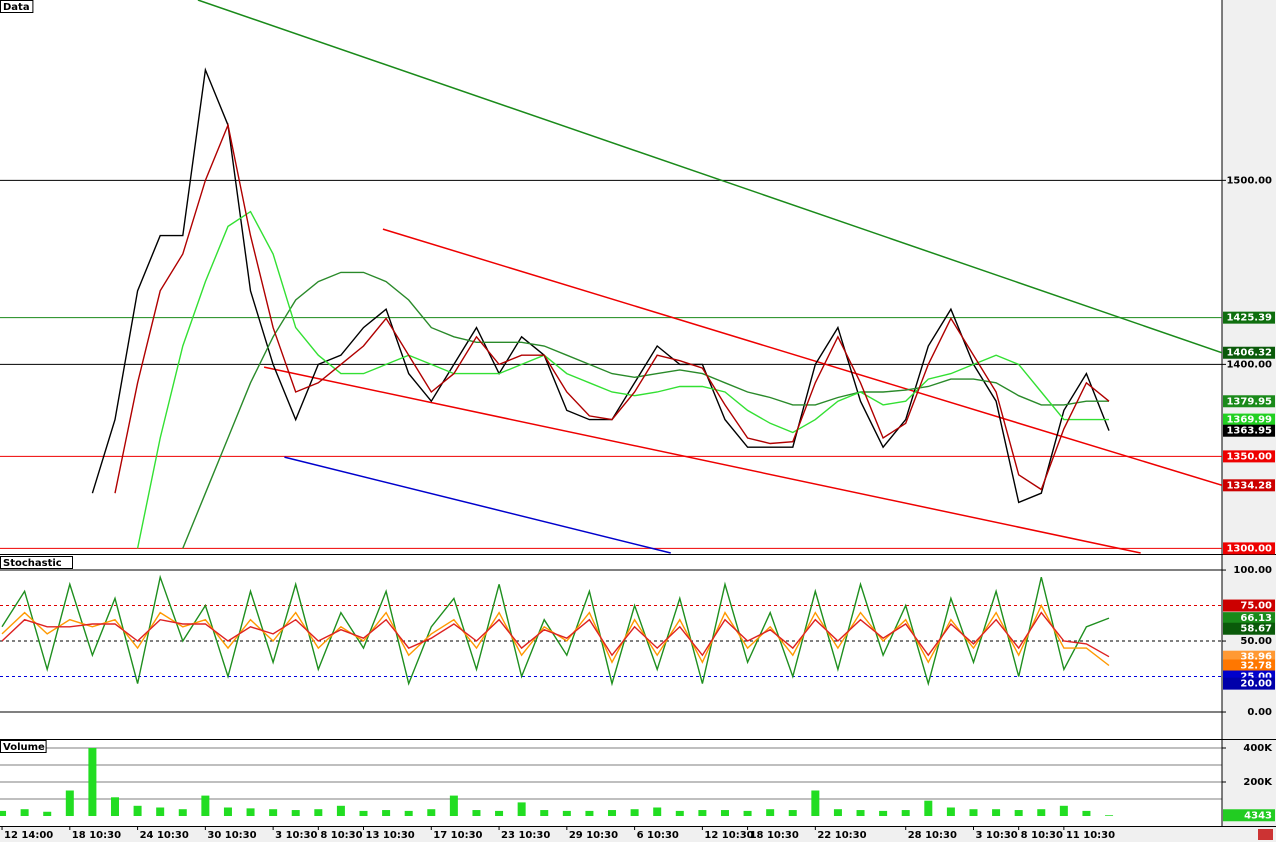 The height and width of the screenshot is (842, 1276). What do you see at coordinates (593, 835) in the screenshot?
I see `x-tick-label: 29 10:30` at bounding box center [593, 835].